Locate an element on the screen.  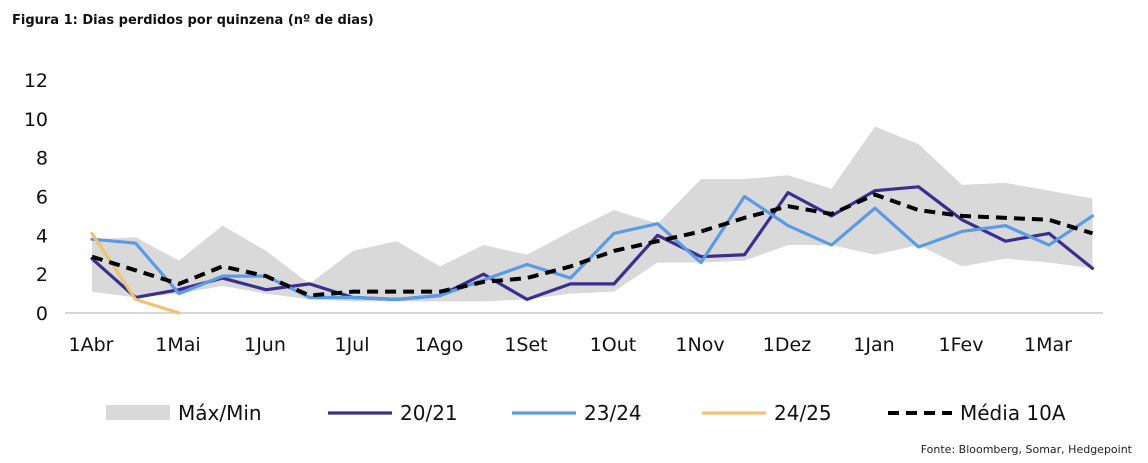
x-tick-label: 1Nov is located at coordinates (699, 345).